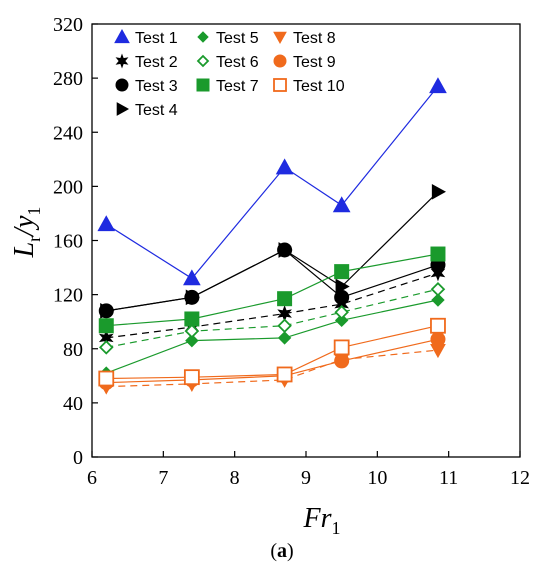 The width and height of the screenshot is (550, 575). Describe the element at coordinates (163, 478) in the screenshot. I see `x-tick-label: 7` at that location.